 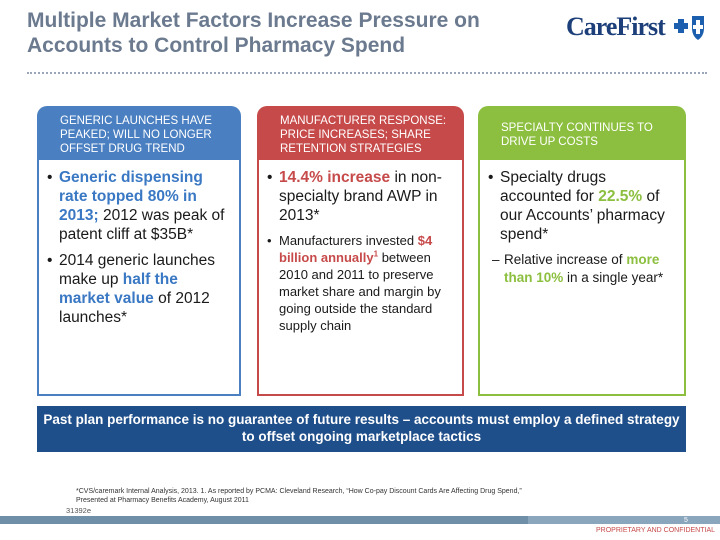 I want to click on confidentiality-label: PROPRIETARY AND CONFIDENTIAL, so click(x=656, y=530).